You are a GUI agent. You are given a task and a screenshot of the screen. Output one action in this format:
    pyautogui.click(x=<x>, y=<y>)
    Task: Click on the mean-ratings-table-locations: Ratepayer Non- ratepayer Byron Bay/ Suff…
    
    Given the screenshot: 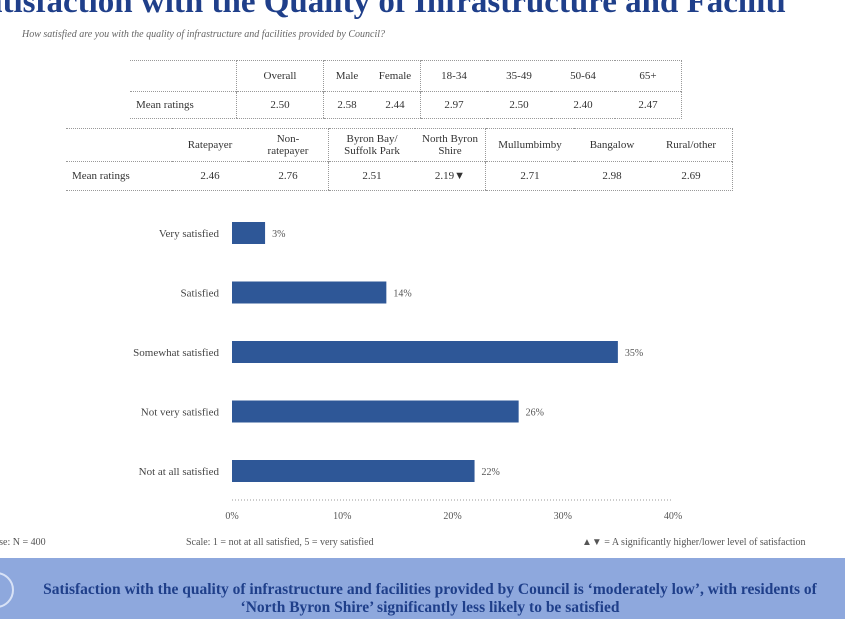 What is the action you would take?
    pyautogui.click(x=399, y=159)
    